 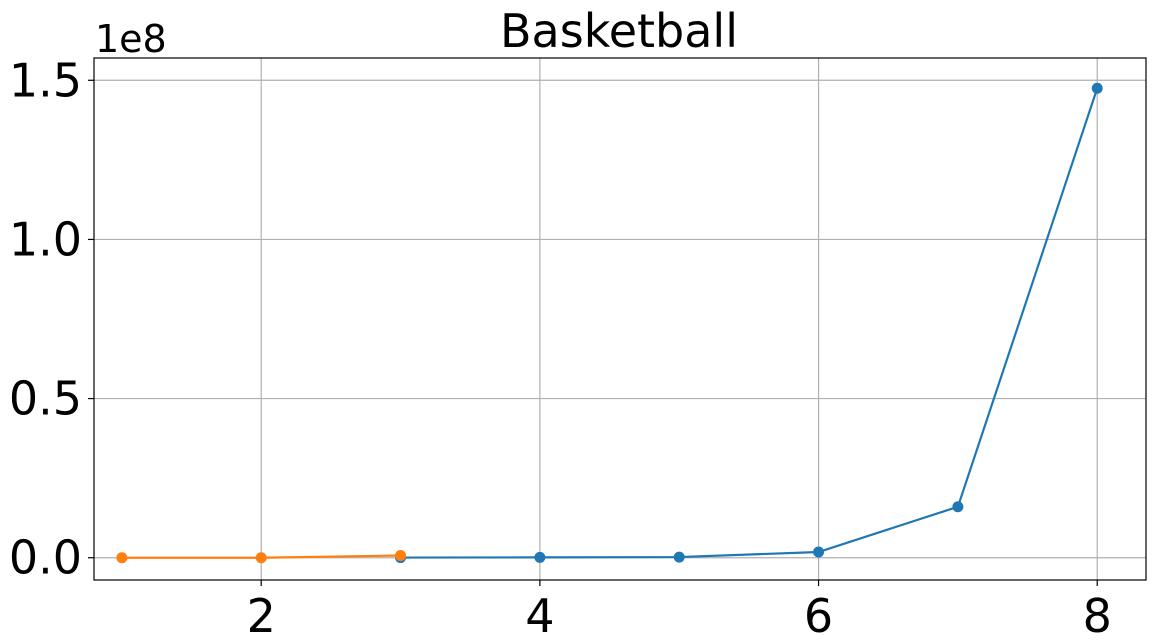 I want to click on x-tick-label: 6, so click(x=818, y=614).